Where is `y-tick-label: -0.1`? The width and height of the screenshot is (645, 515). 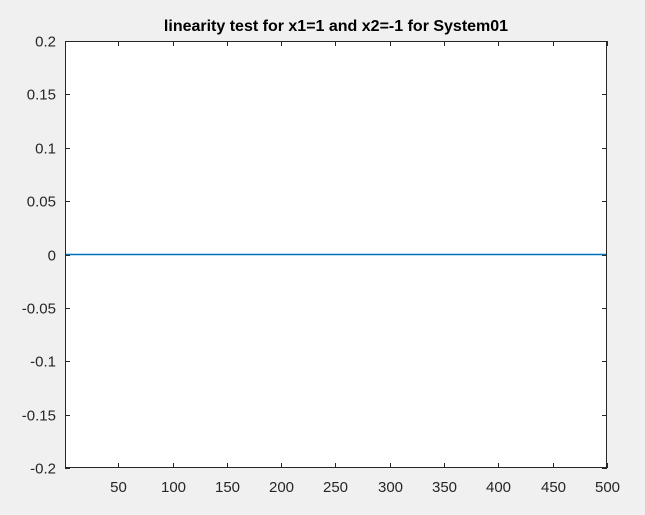 y-tick-label: -0.1 is located at coordinates (43, 362).